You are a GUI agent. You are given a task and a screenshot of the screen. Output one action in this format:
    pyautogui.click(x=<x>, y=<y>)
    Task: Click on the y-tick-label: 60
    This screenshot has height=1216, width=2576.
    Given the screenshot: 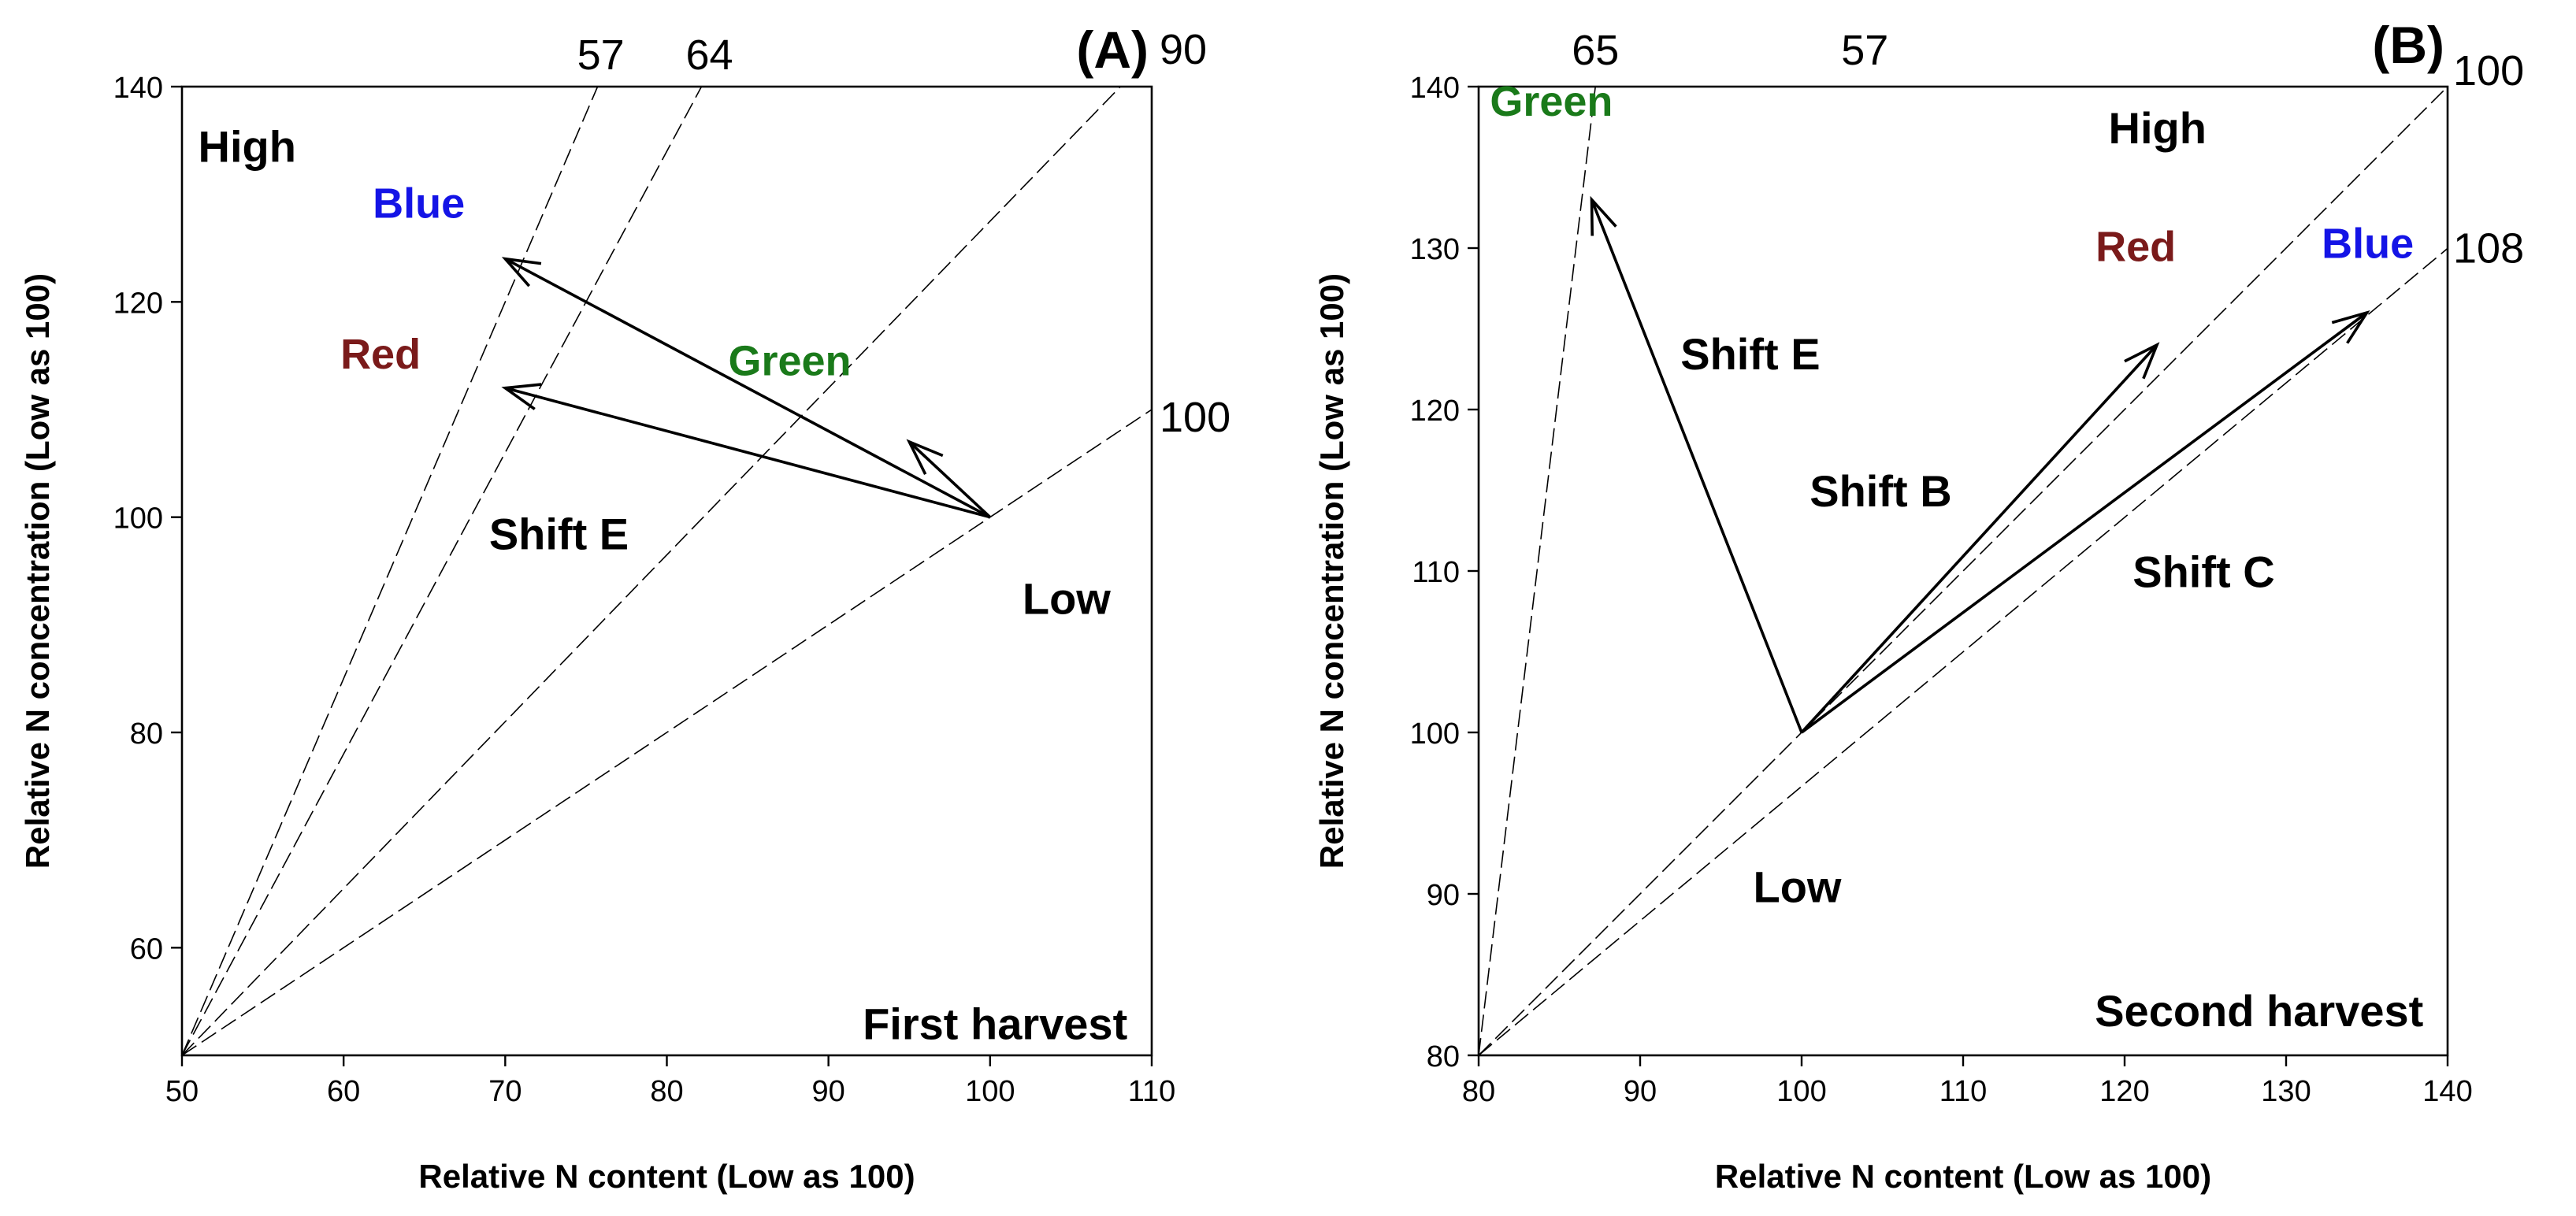 What is the action you would take?
    pyautogui.click(x=146, y=949)
    